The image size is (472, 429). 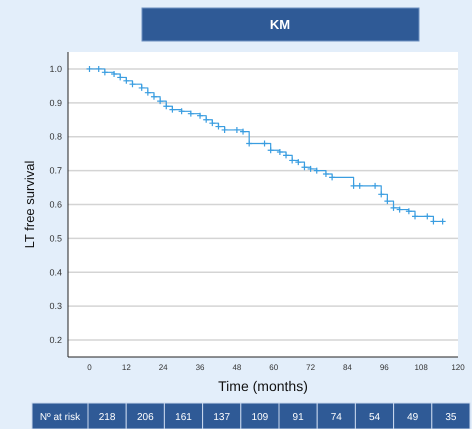 I want to click on text: Nº at risk, so click(x=61, y=417).